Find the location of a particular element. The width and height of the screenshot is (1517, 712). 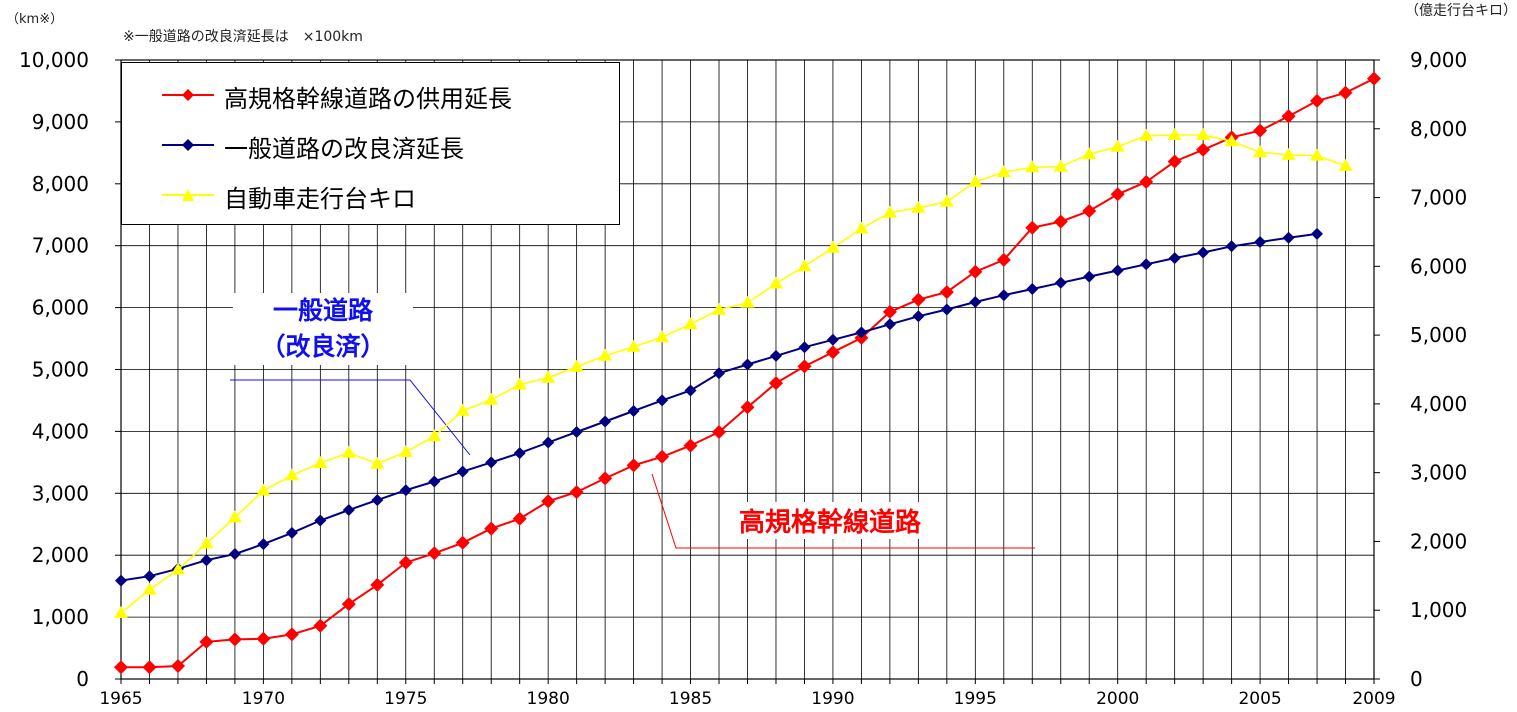

right-axis-unit: （億走行台キロ） is located at coordinates (1461, 11).